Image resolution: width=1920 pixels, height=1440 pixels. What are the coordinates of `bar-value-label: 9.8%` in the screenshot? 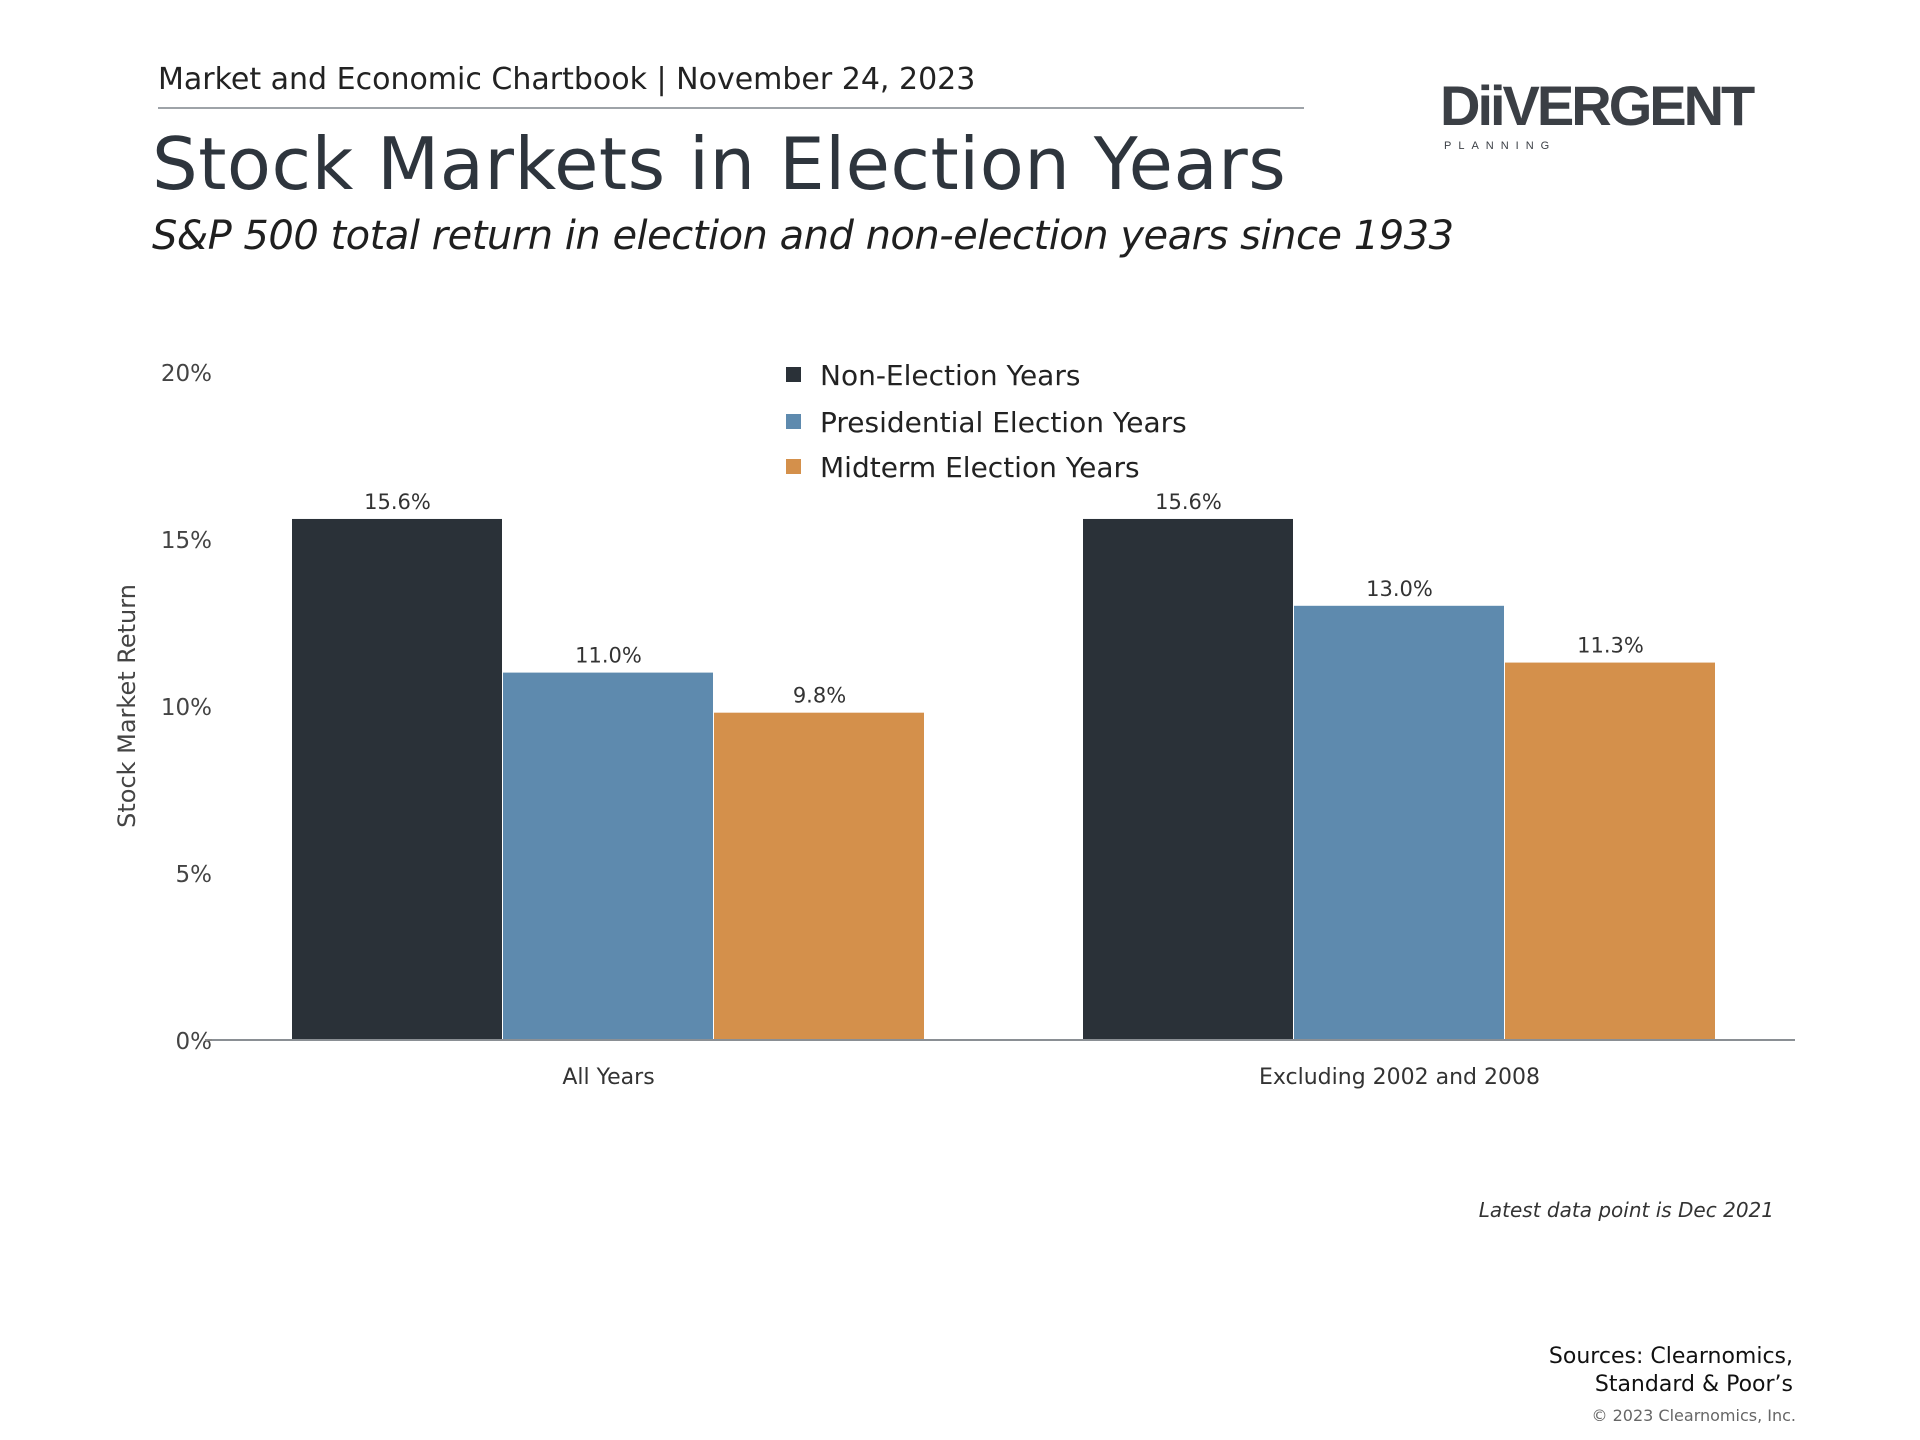 It's located at (819, 696).